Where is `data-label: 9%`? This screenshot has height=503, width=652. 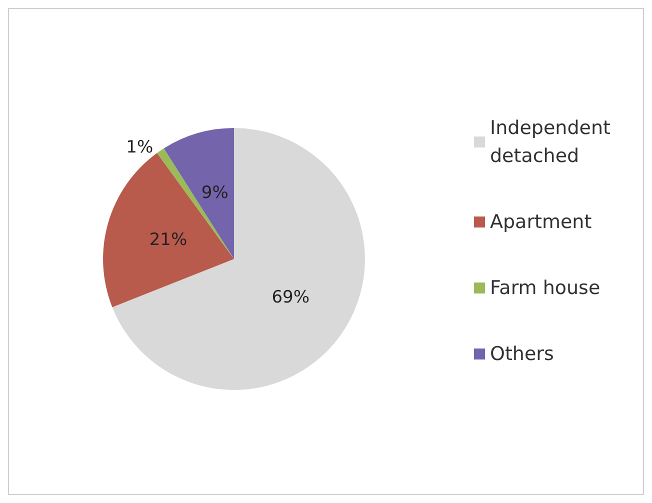
data-label: 9% is located at coordinates (214, 193).